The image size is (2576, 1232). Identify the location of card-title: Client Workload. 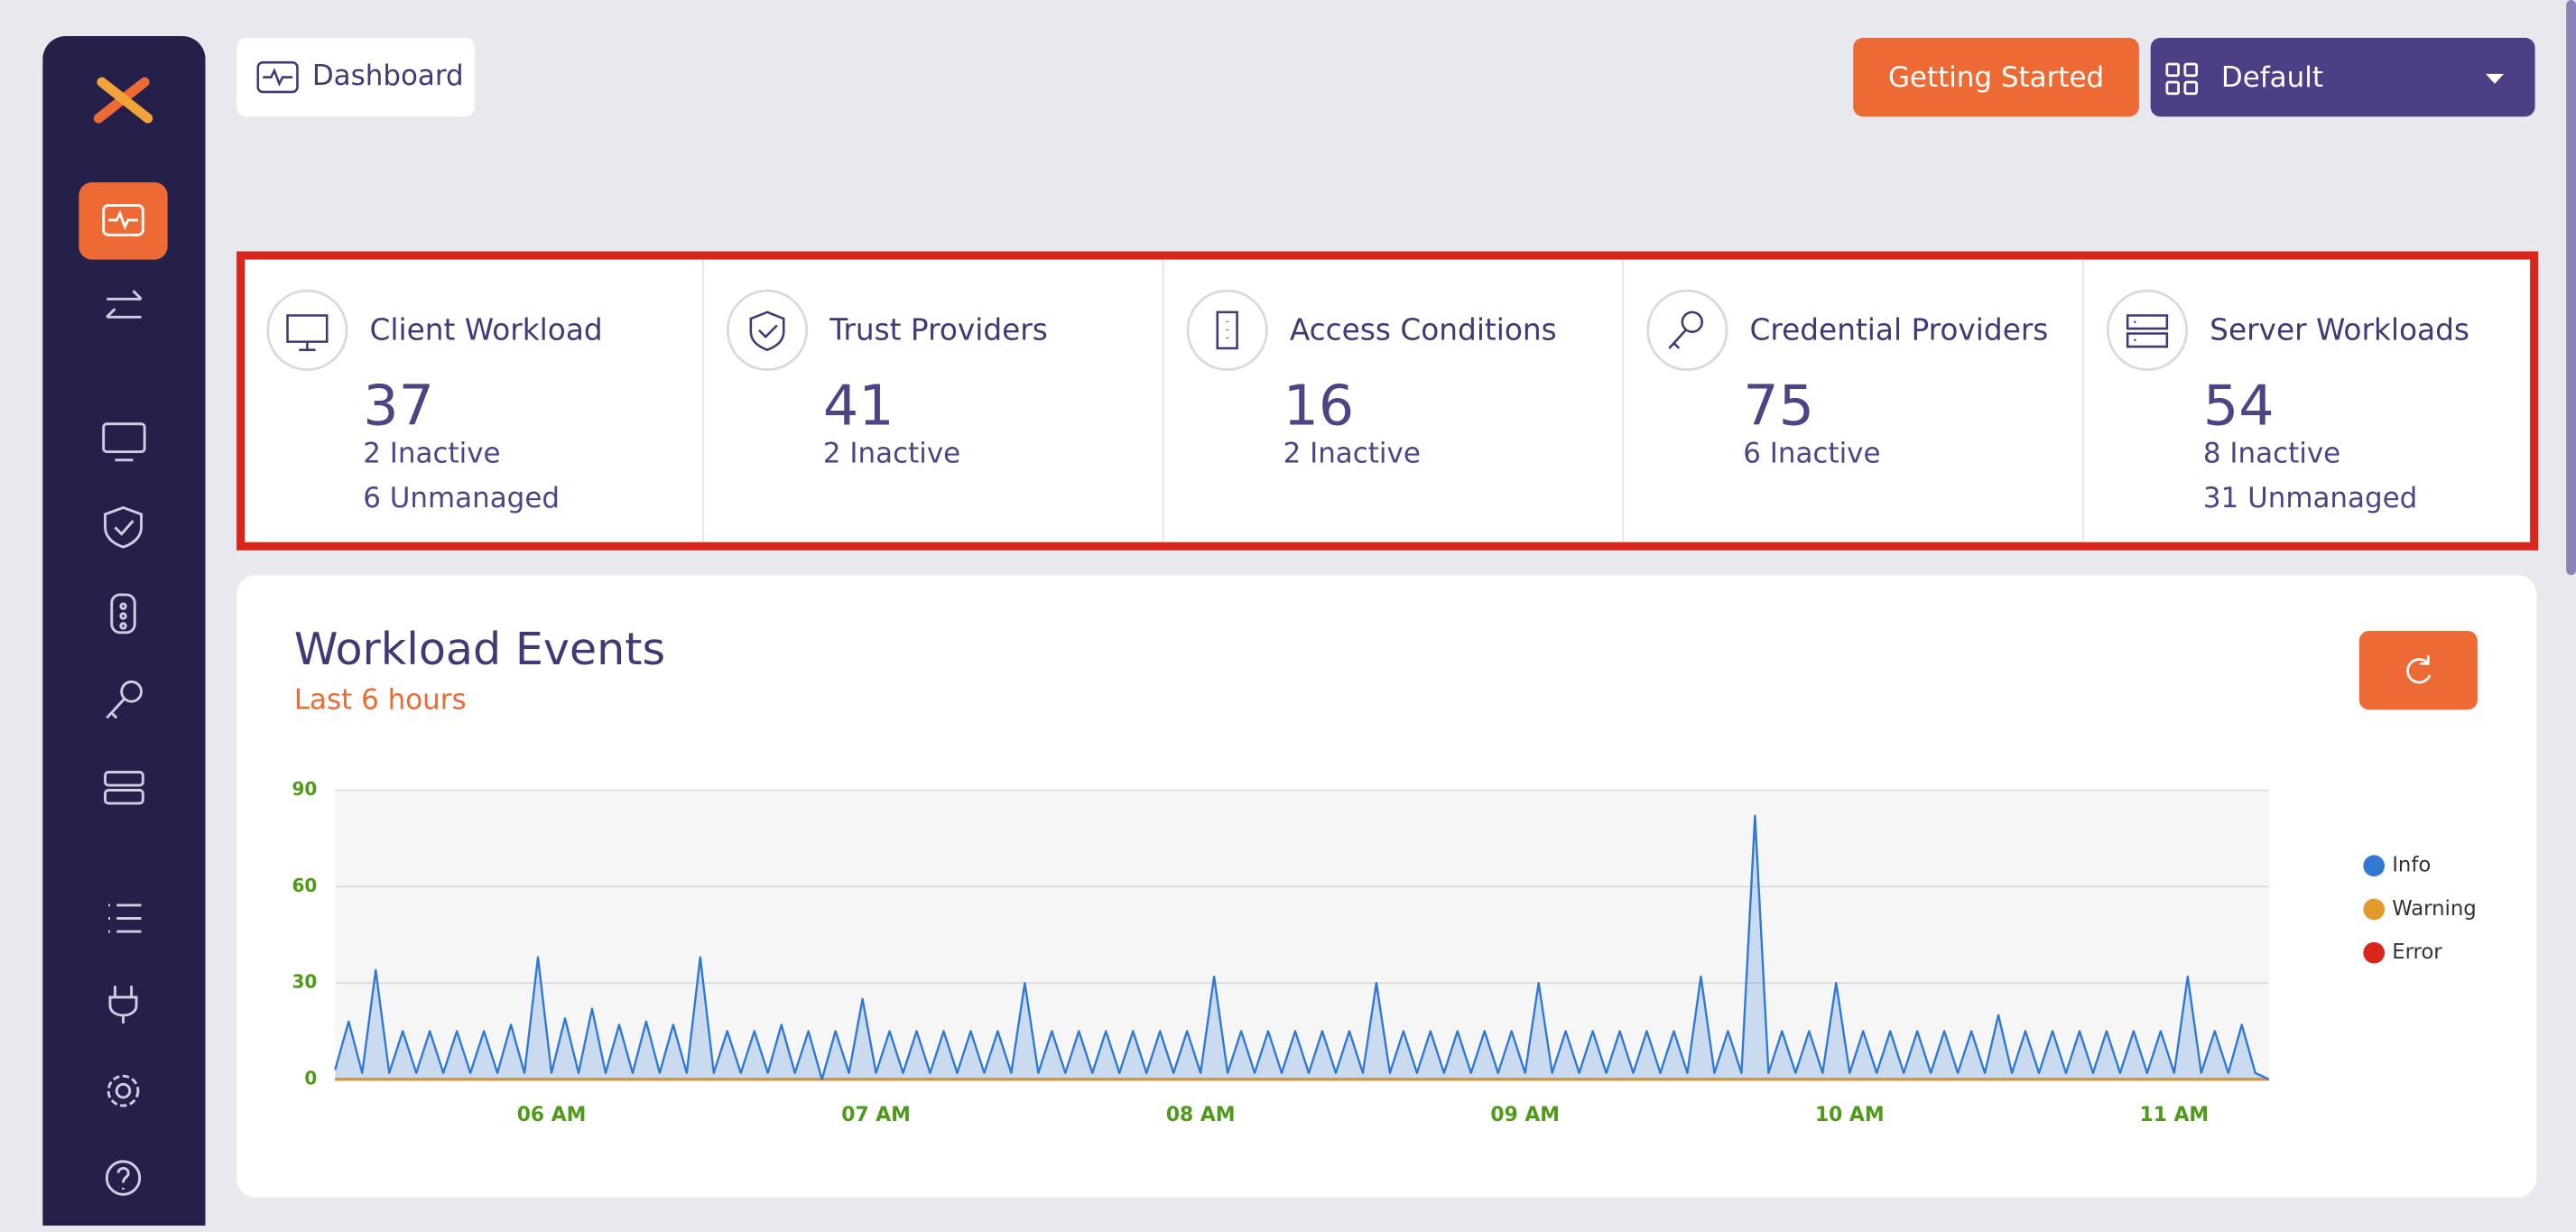
(486, 330).